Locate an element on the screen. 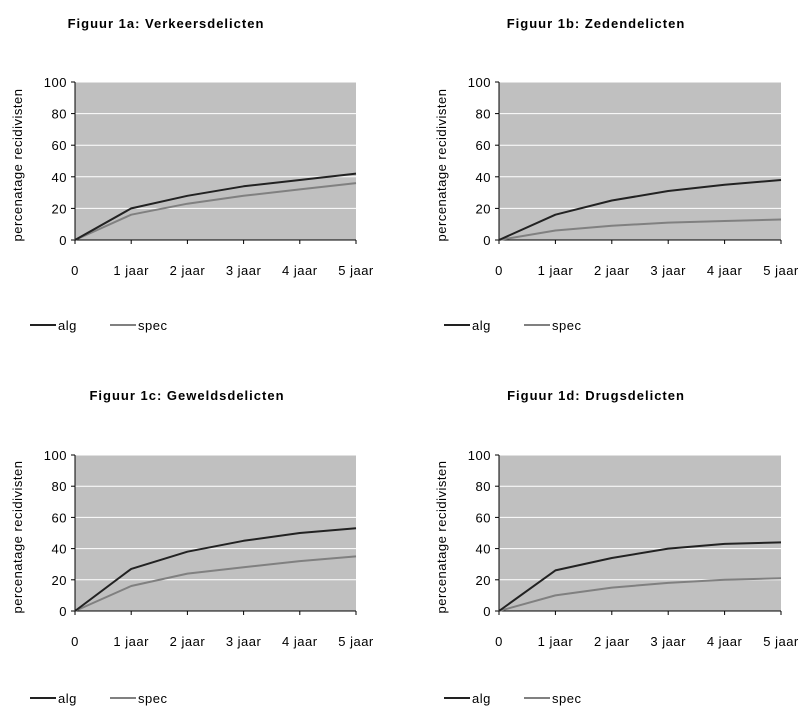 The width and height of the screenshot is (803, 713). chart-title: Figuur 1b: Zedendelicten is located at coordinates (596, 23).